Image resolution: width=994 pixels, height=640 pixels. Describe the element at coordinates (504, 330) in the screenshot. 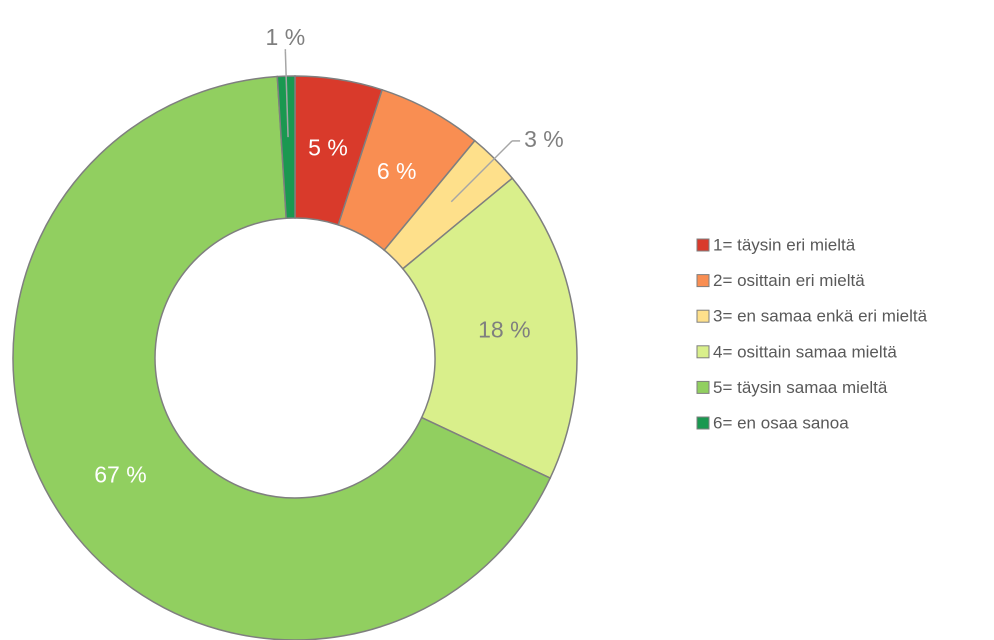

I see `data-label: 18 %` at that location.